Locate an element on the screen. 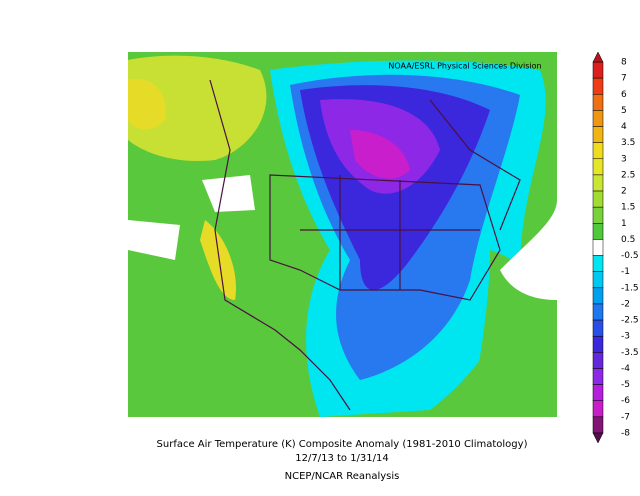  warm-core is located at coordinates (147, 104).